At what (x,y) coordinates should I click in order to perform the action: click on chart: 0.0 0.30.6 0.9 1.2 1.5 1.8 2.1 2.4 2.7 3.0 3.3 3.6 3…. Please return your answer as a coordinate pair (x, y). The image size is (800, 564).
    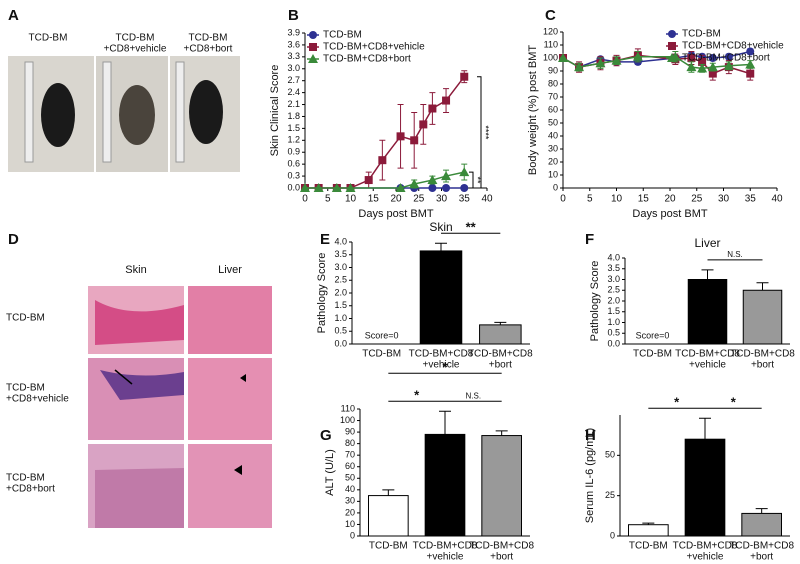
    Looking at the image, I should click on (381, 123).